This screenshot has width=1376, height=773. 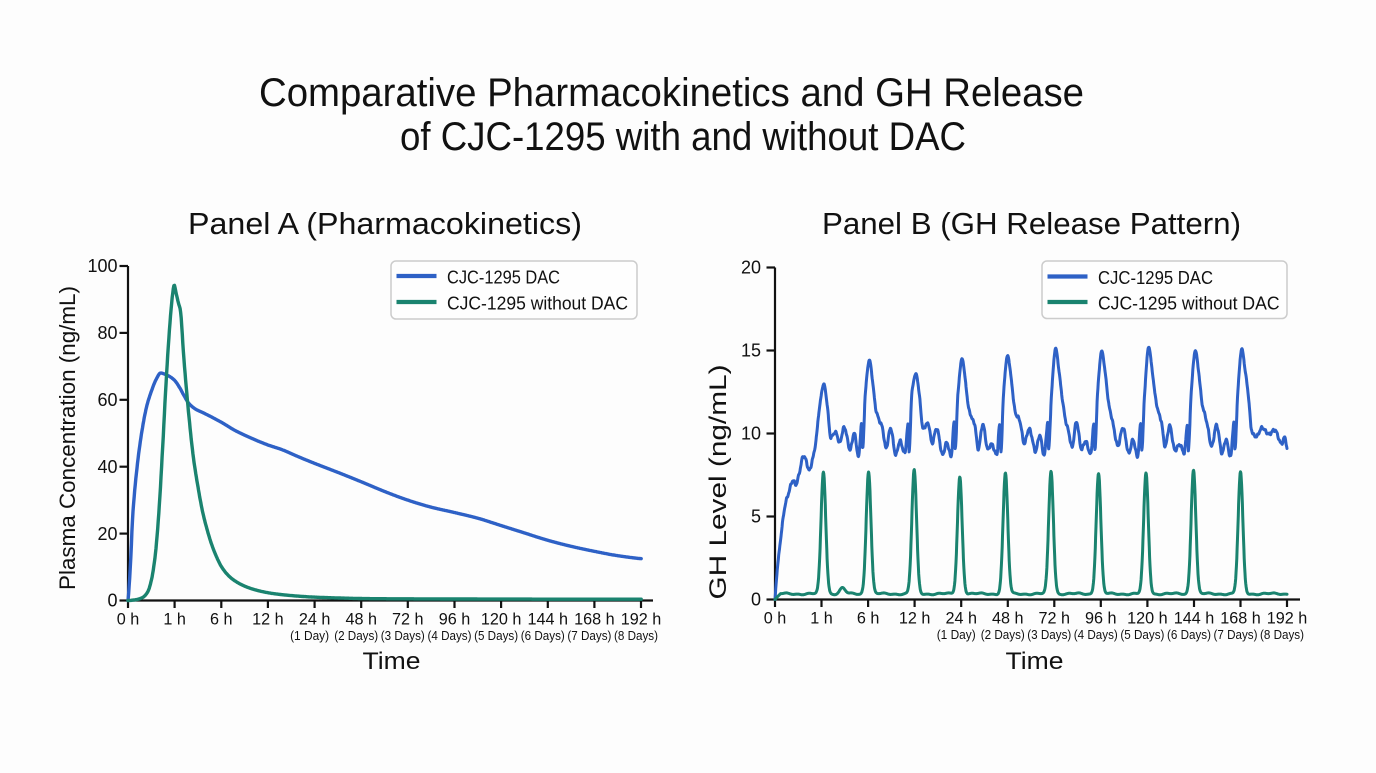 What do you see at coordinates (385, 224) in the screenshot?
I see `svg-text: Panel A (Pharmacokinetics)` at bounding box center [385, 224].